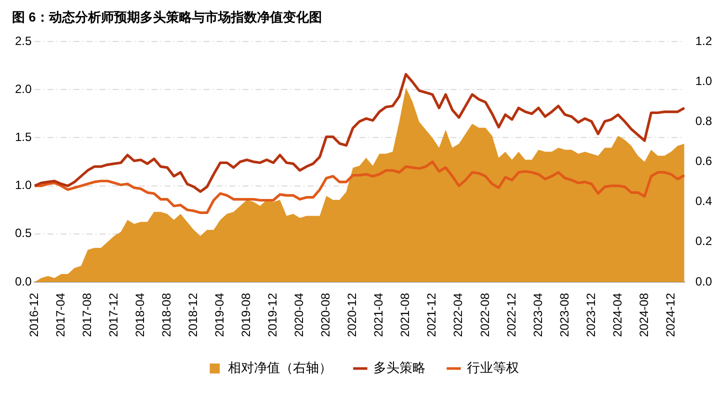  I want to click on x-tick-label: 2021-08, so click(405, 315).